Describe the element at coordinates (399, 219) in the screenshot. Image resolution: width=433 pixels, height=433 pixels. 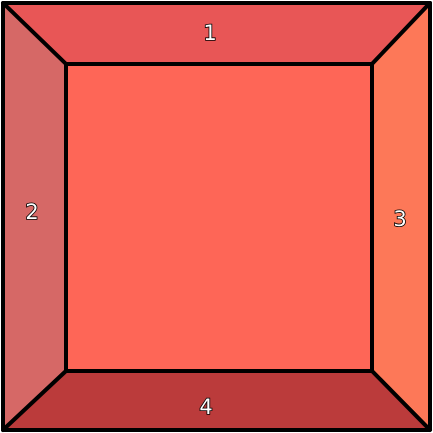
I see `right-panel-label: 3` at that location.